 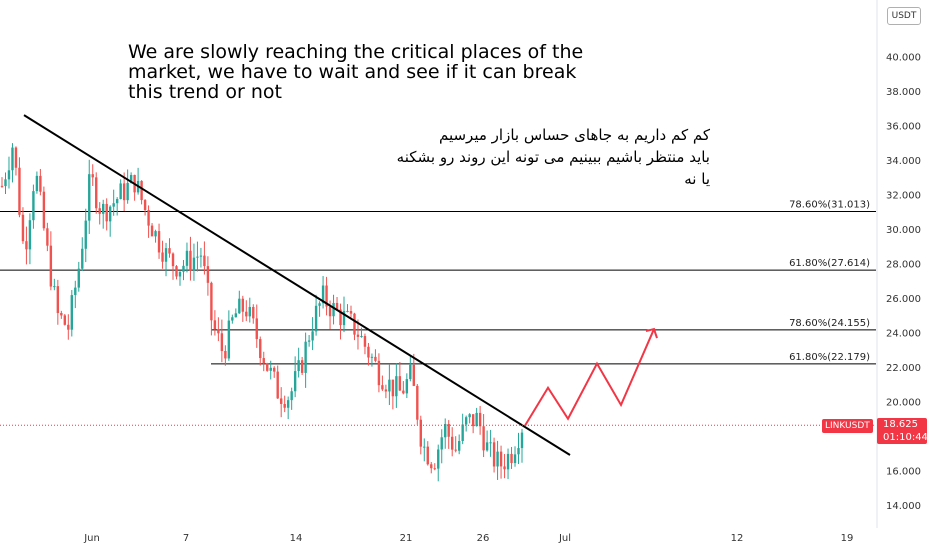 What do you see at coordinates (903, 161) in the screenshot?
I see `price-tick-label: 34.000` at bounding box center [903, 161].